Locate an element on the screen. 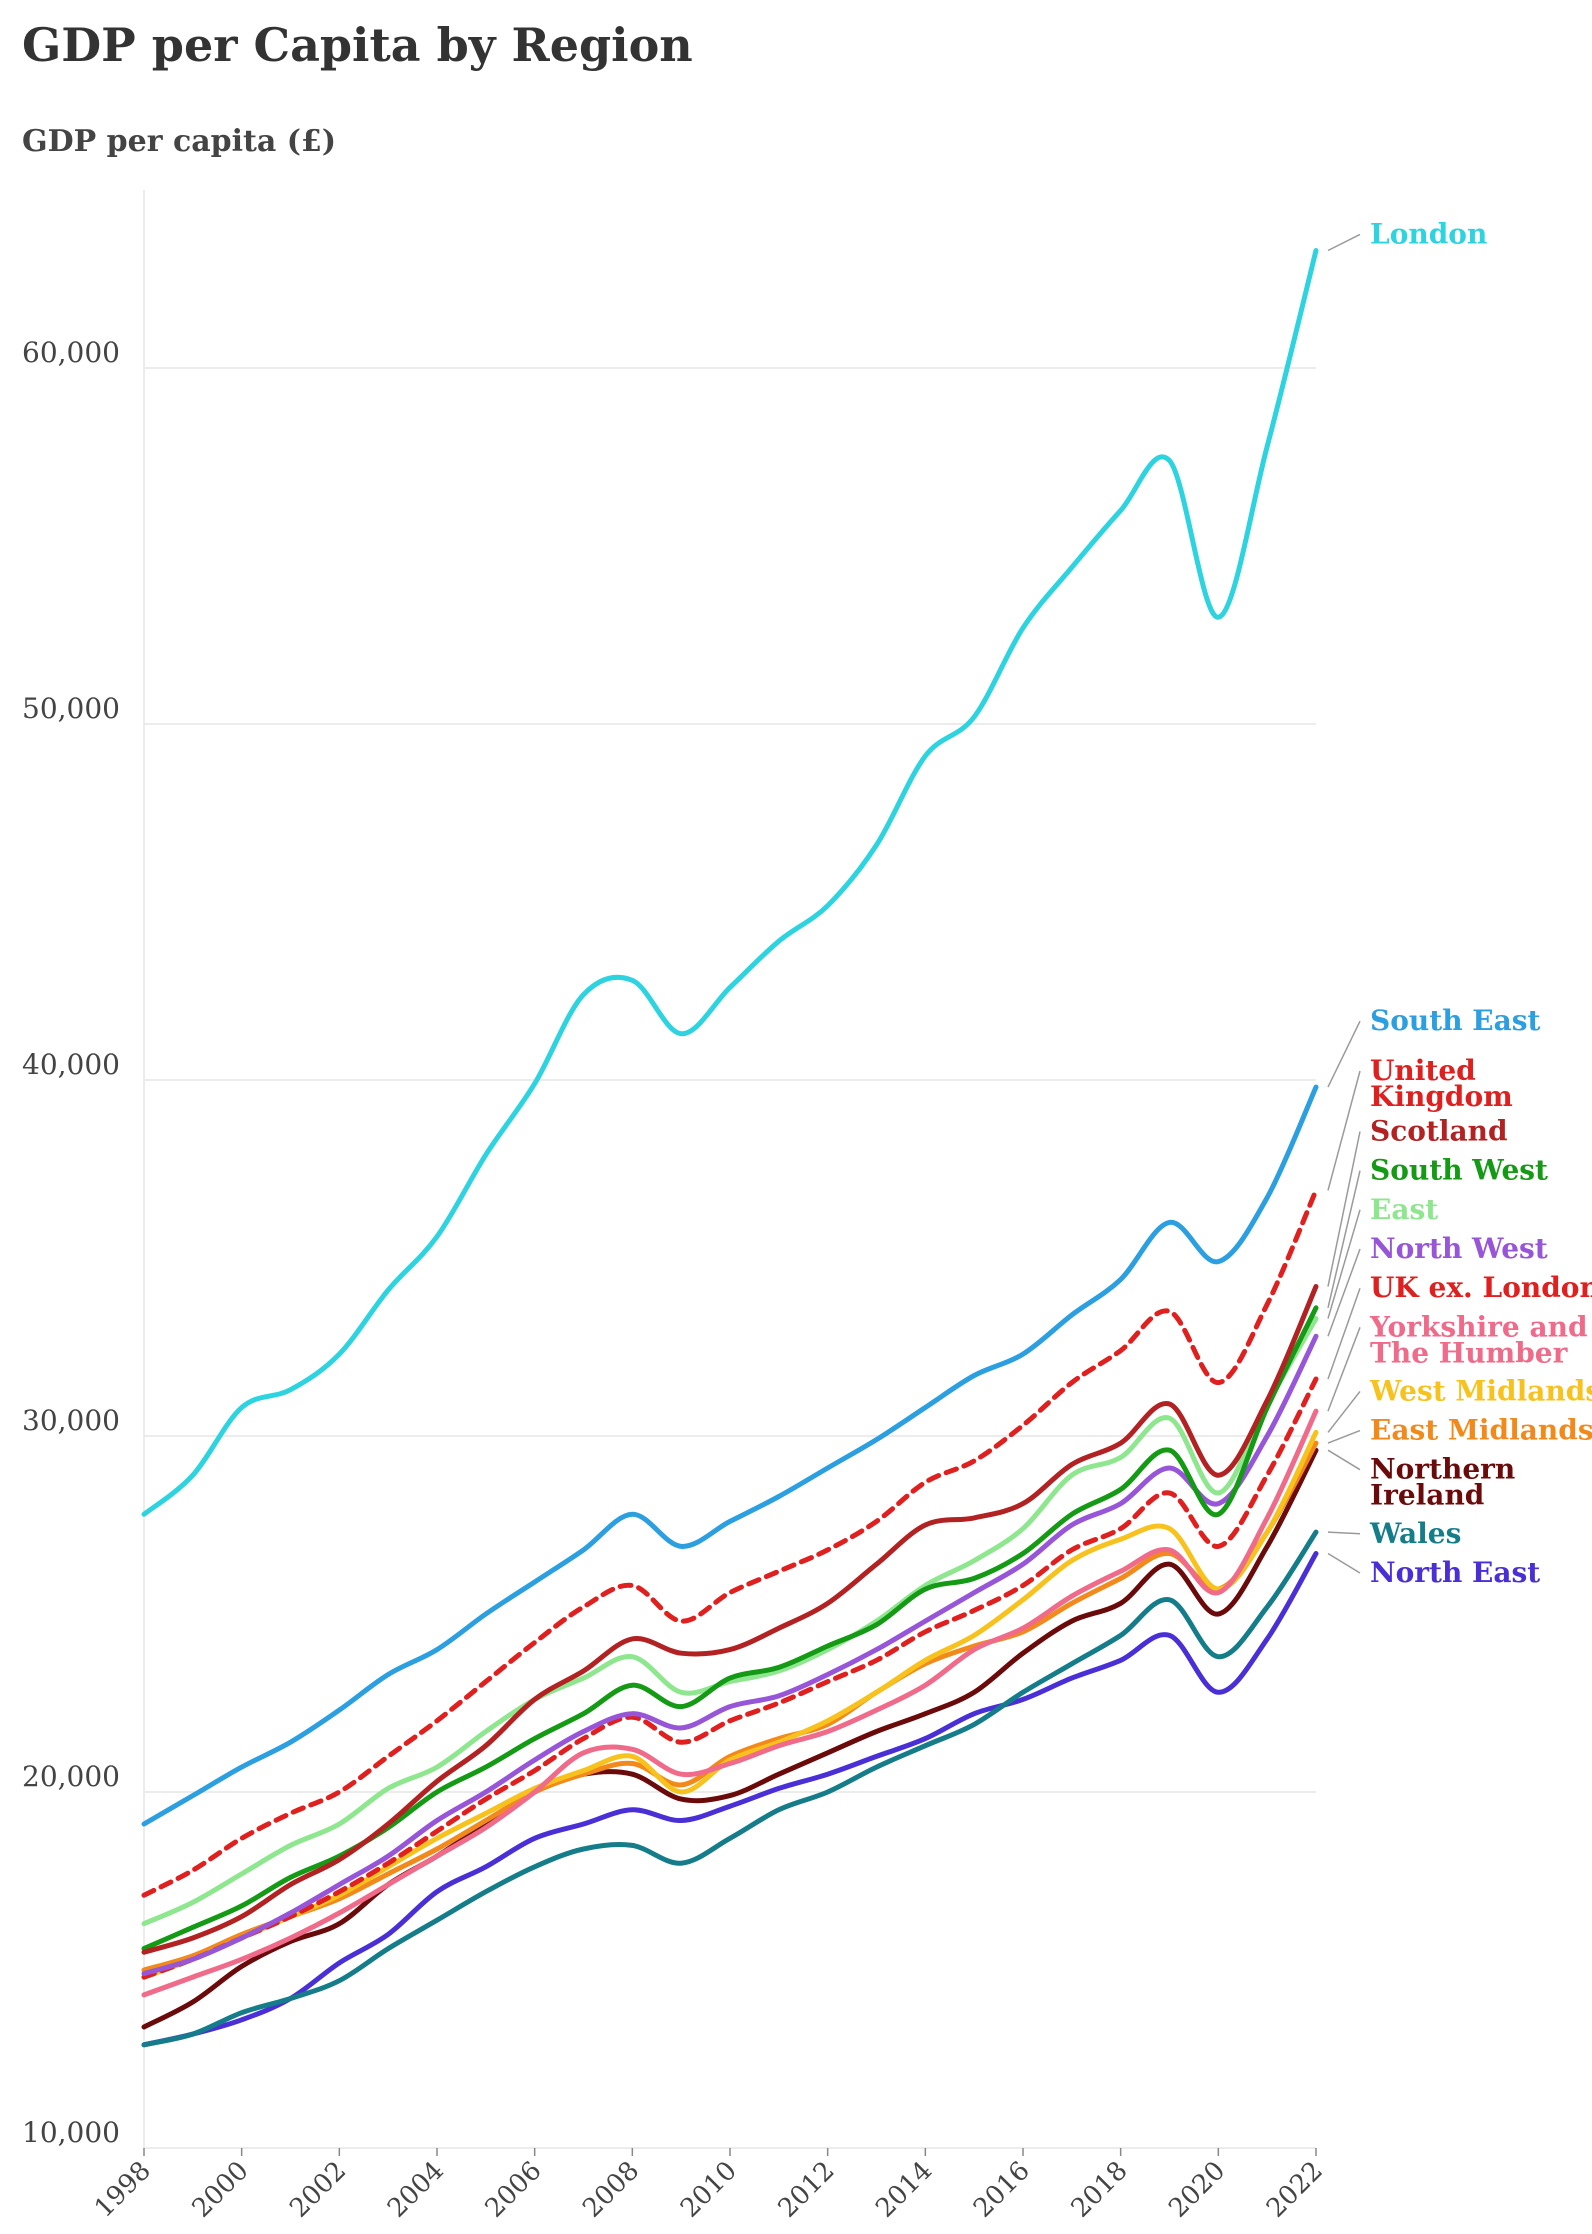  y-axis-label: GDP per capita (£) is located at coordinates (179, 141).